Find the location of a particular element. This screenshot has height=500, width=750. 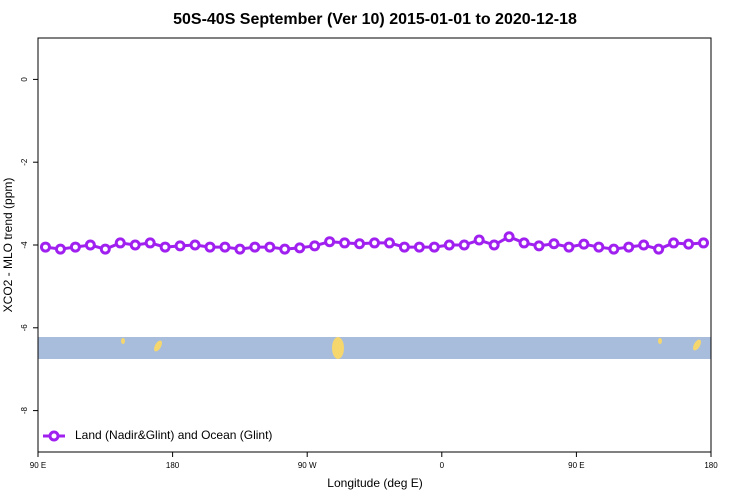

legend-label: Land (Nadir&Glint) and Ocean (Glint) is located at coordinates (173, 435).